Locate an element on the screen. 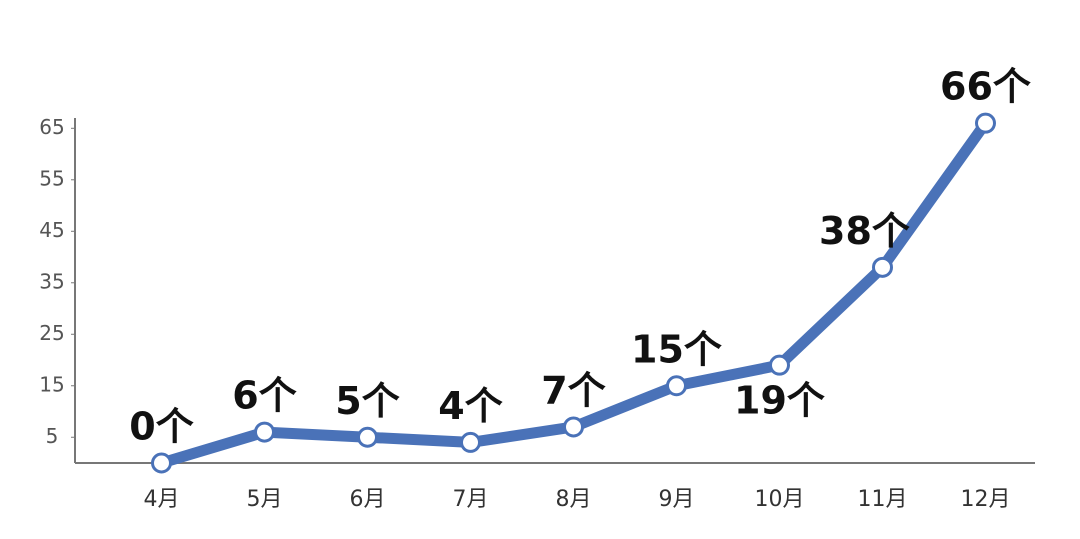 The height and width of the screenshot is (539, 1080). x-tick-label: 10月 is located at coordinates (780, 499).